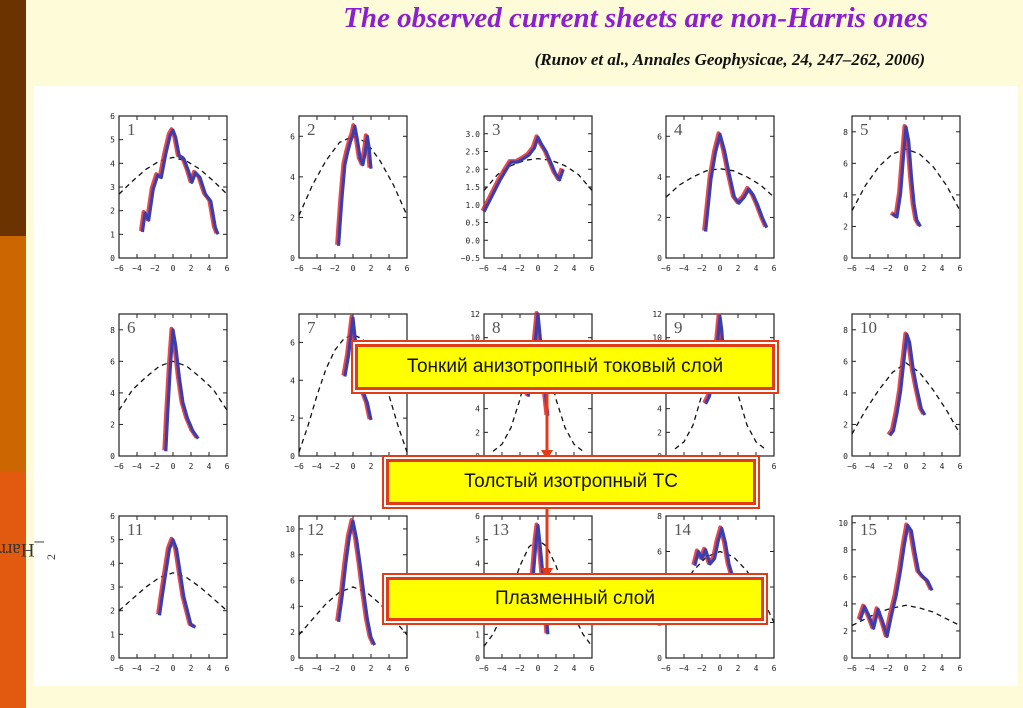 The image size is (1023, 708). What do you see at coordinates (484, 268) in the screenshot?
I see `panel-3-x-tick-label: −6` at bounding box center [484, 268].